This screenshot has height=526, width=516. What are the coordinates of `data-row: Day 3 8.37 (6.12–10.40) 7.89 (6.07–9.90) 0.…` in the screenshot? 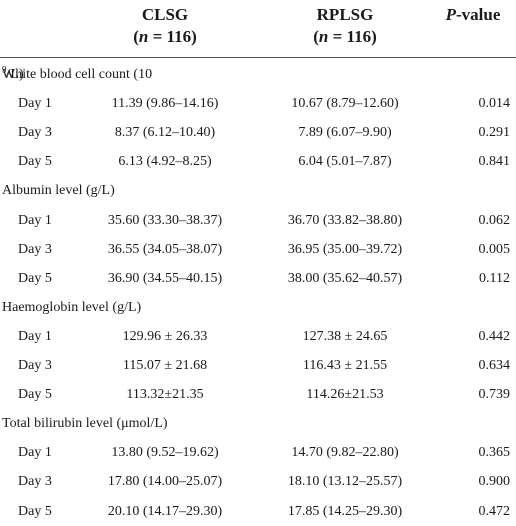 It's located at (258, 132).